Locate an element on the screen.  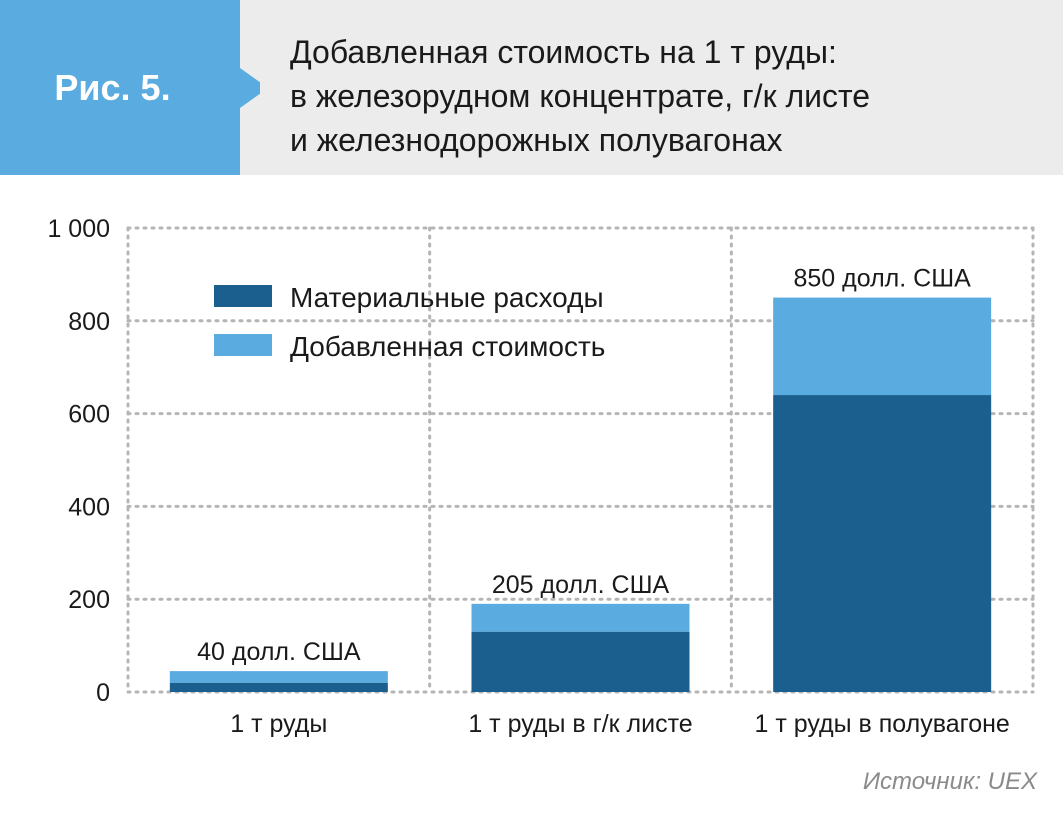
badge-shape is located at coordinates (130, 87).